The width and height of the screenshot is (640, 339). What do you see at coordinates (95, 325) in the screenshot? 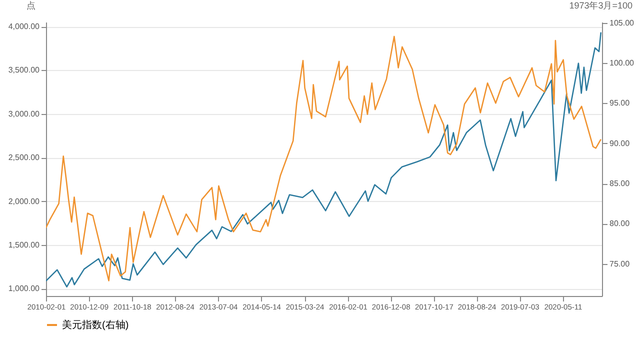
I see `legend-label: 美元指数(右轴)` at bounding box center [95, 325].